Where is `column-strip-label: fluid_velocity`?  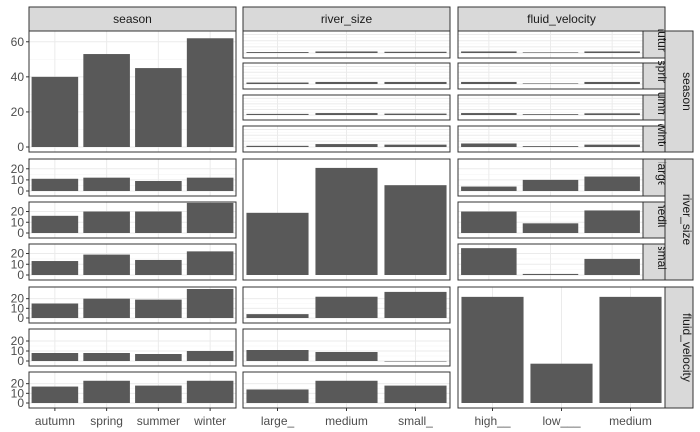 column-strip-label: fluid_velocity is located at coordinates (561, 19).